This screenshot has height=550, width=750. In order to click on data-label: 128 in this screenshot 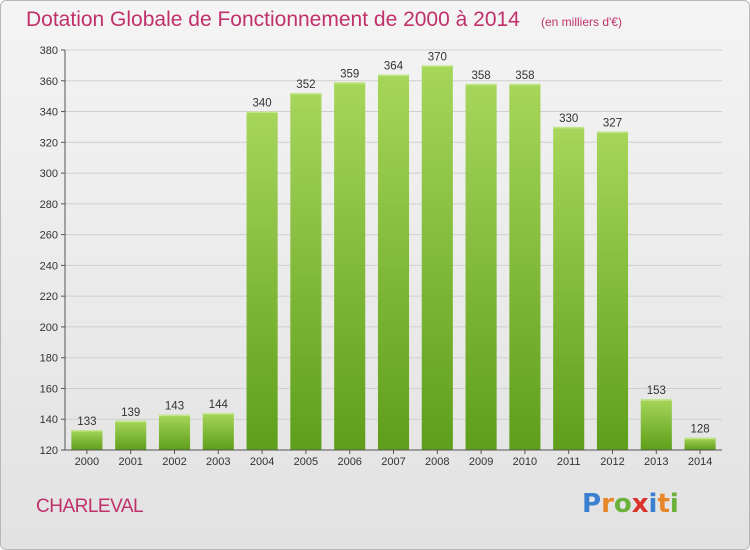, I will do `click(700, 430)`.